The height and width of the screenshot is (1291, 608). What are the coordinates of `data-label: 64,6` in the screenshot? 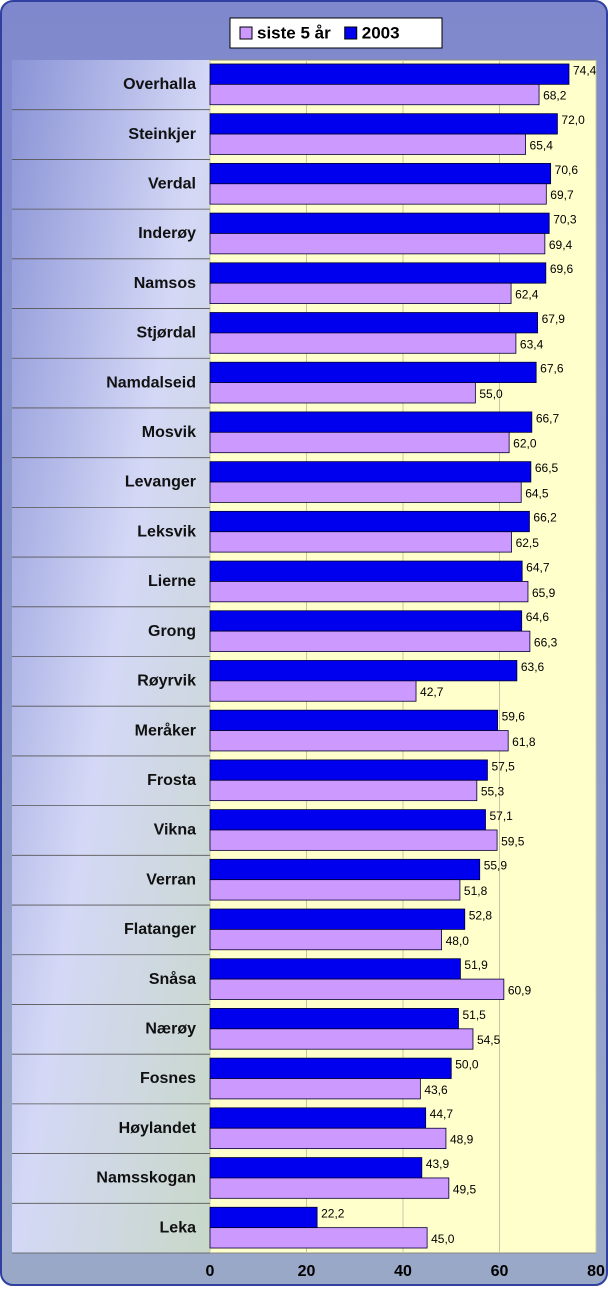 It's located at (538, 617).